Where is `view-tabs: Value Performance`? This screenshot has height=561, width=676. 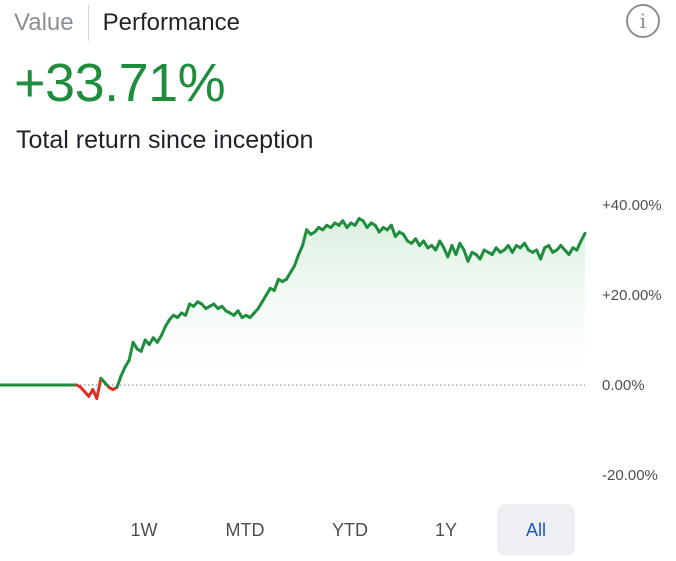 view-tabs: Value Performance is located at coordinates (134, 23).